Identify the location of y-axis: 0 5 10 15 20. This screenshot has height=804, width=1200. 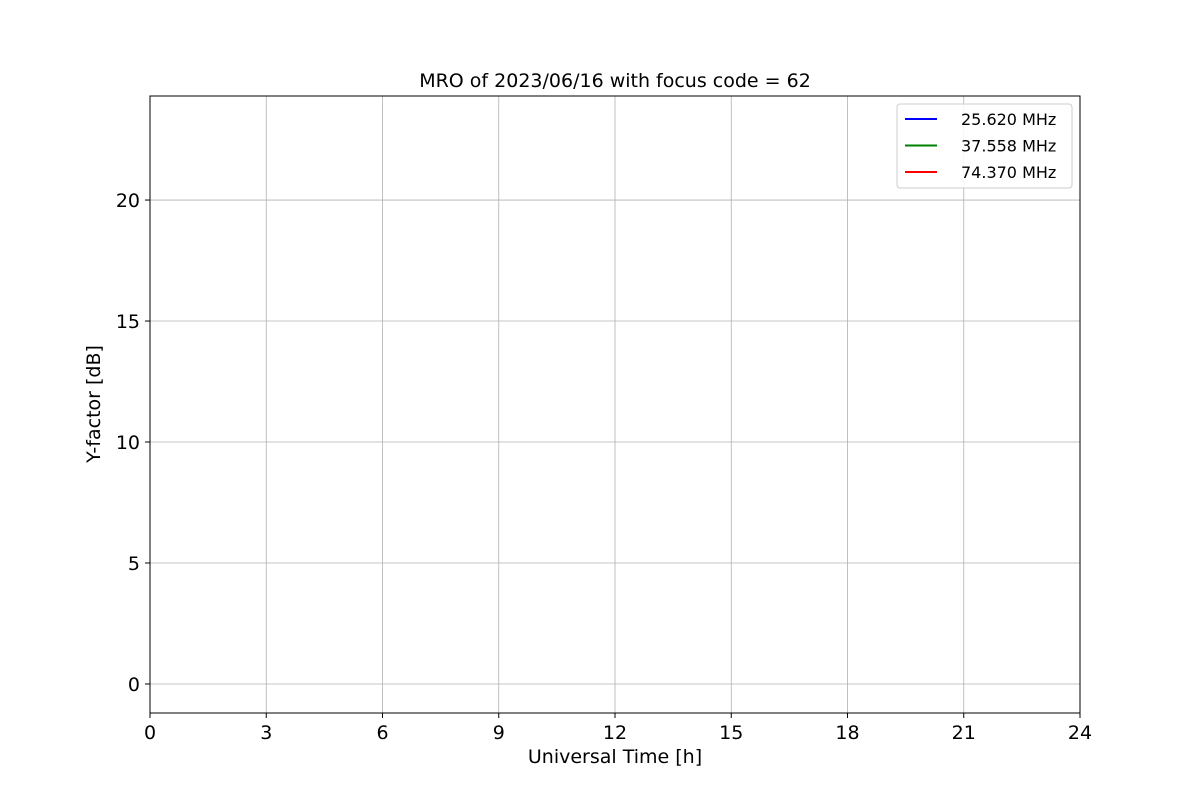
(133, 443).